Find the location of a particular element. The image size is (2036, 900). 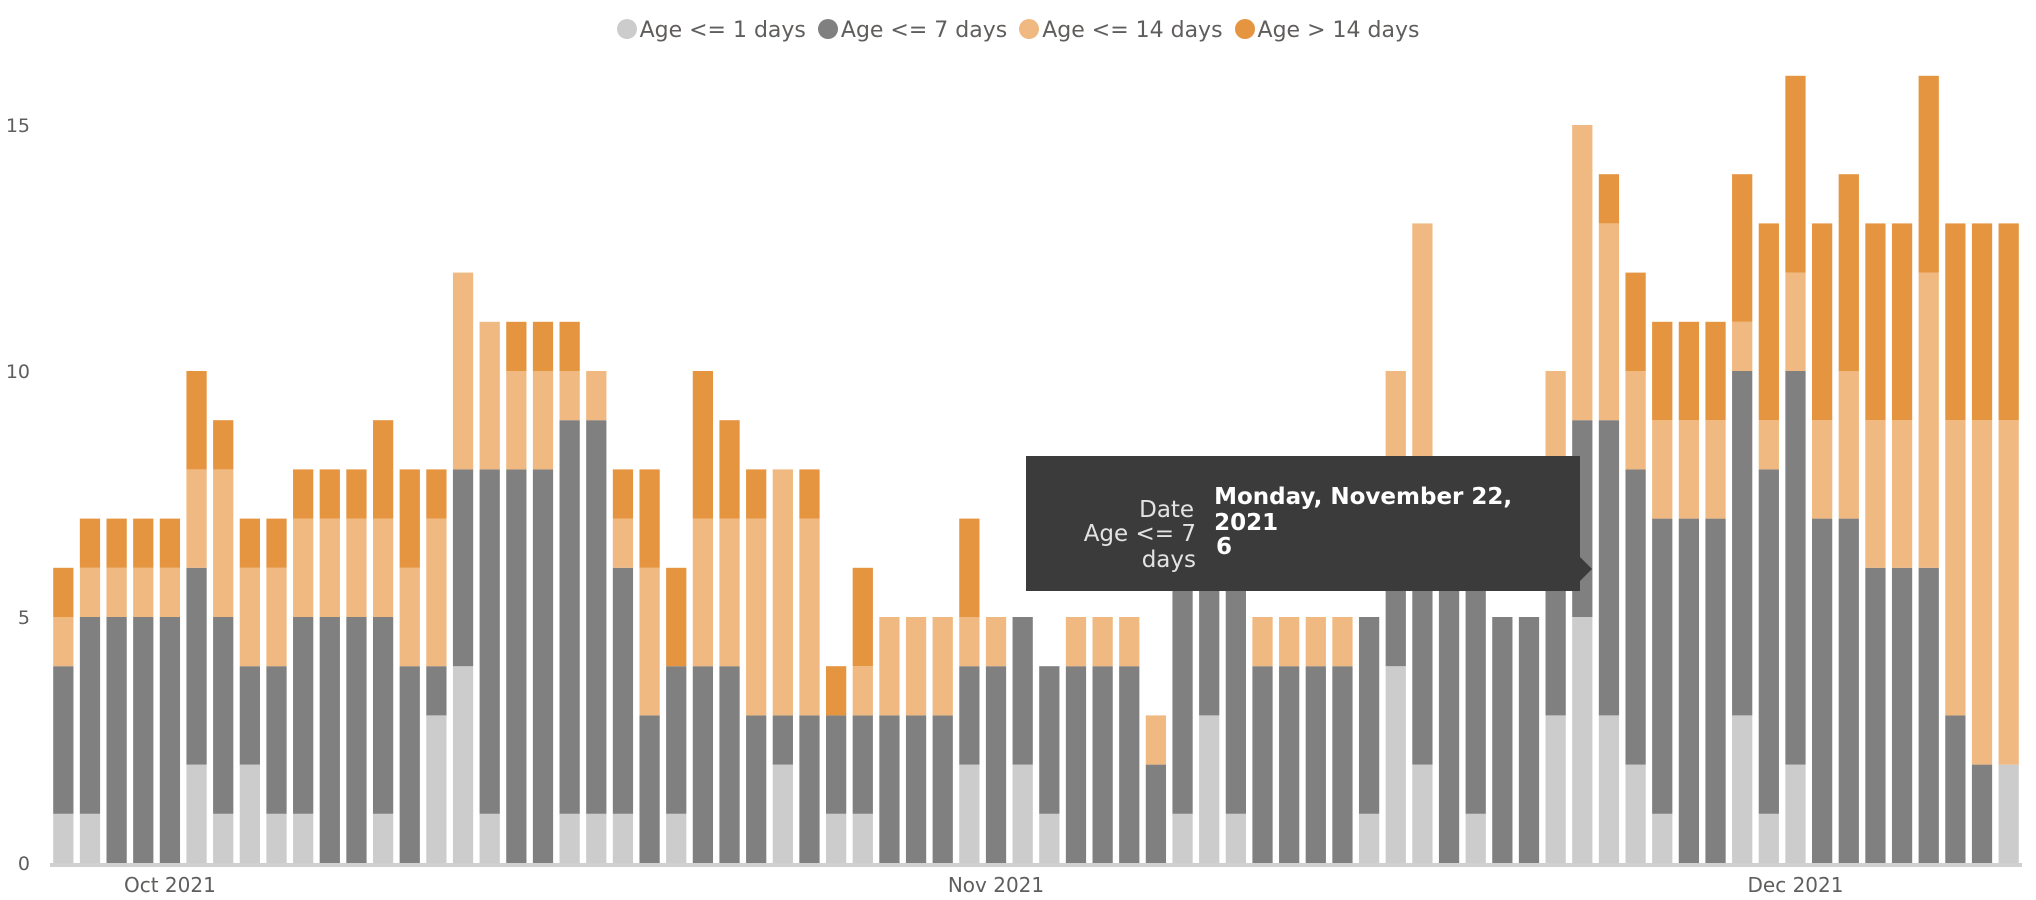

legend-item: Age <= 1 days is located at coordinates (711, 30).